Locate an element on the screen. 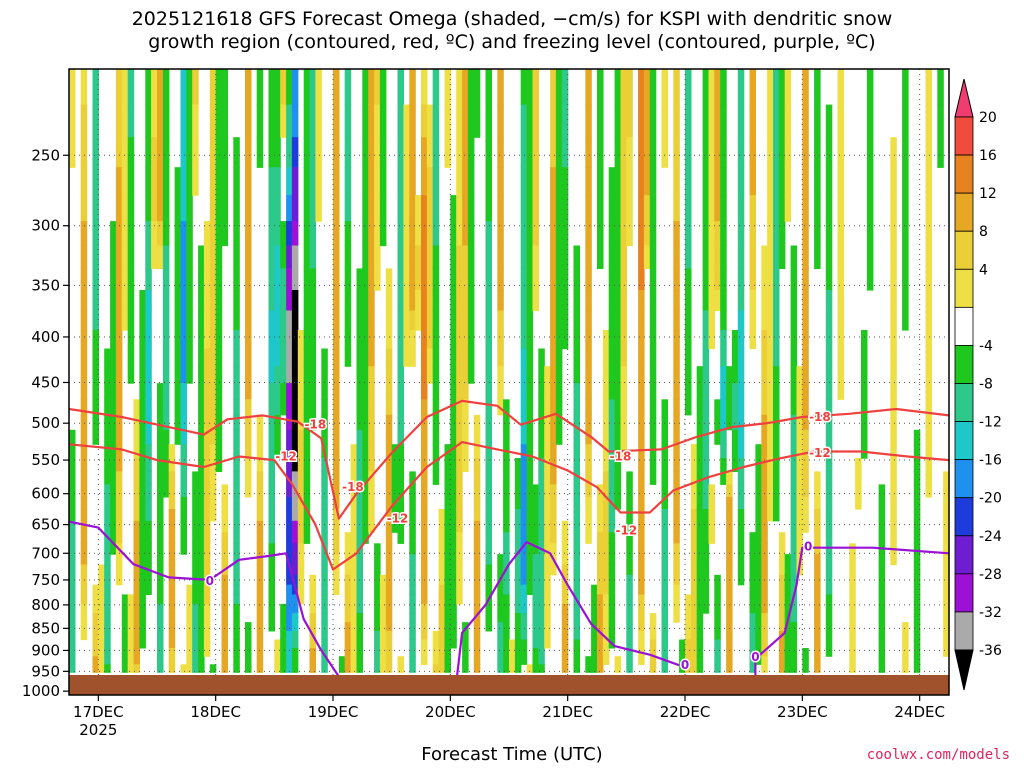 This screenshot has height=768, width=1024. credit-link: coolwx.com/models is located at coordinates (938, 755).